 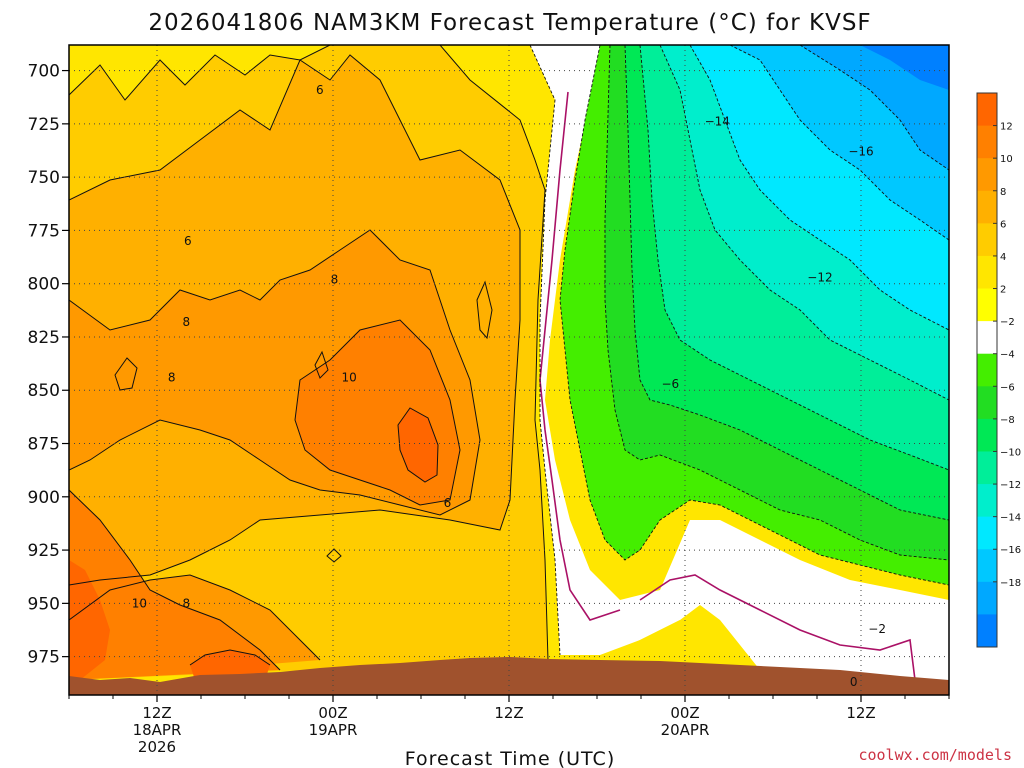 I want to click on colorbar-label: 12, so click(x=1006, y=127).